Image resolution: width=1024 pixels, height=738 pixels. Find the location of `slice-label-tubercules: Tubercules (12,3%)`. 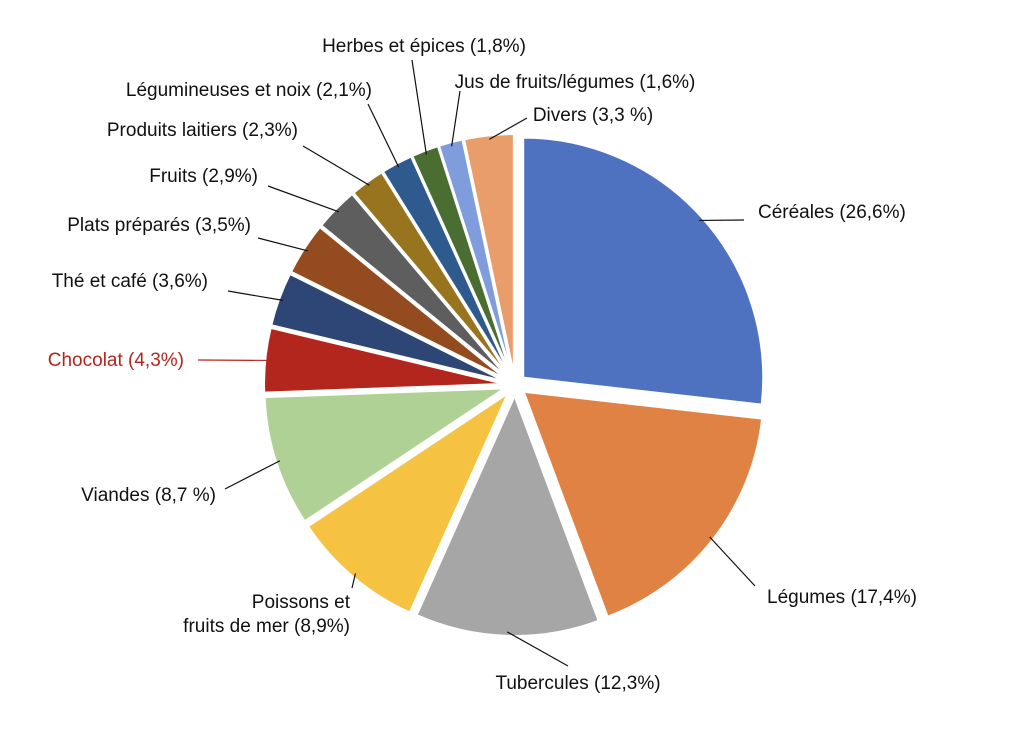

slice-label-tubercules: Tubercules (12,3%) is located at coordinates (577, 683).